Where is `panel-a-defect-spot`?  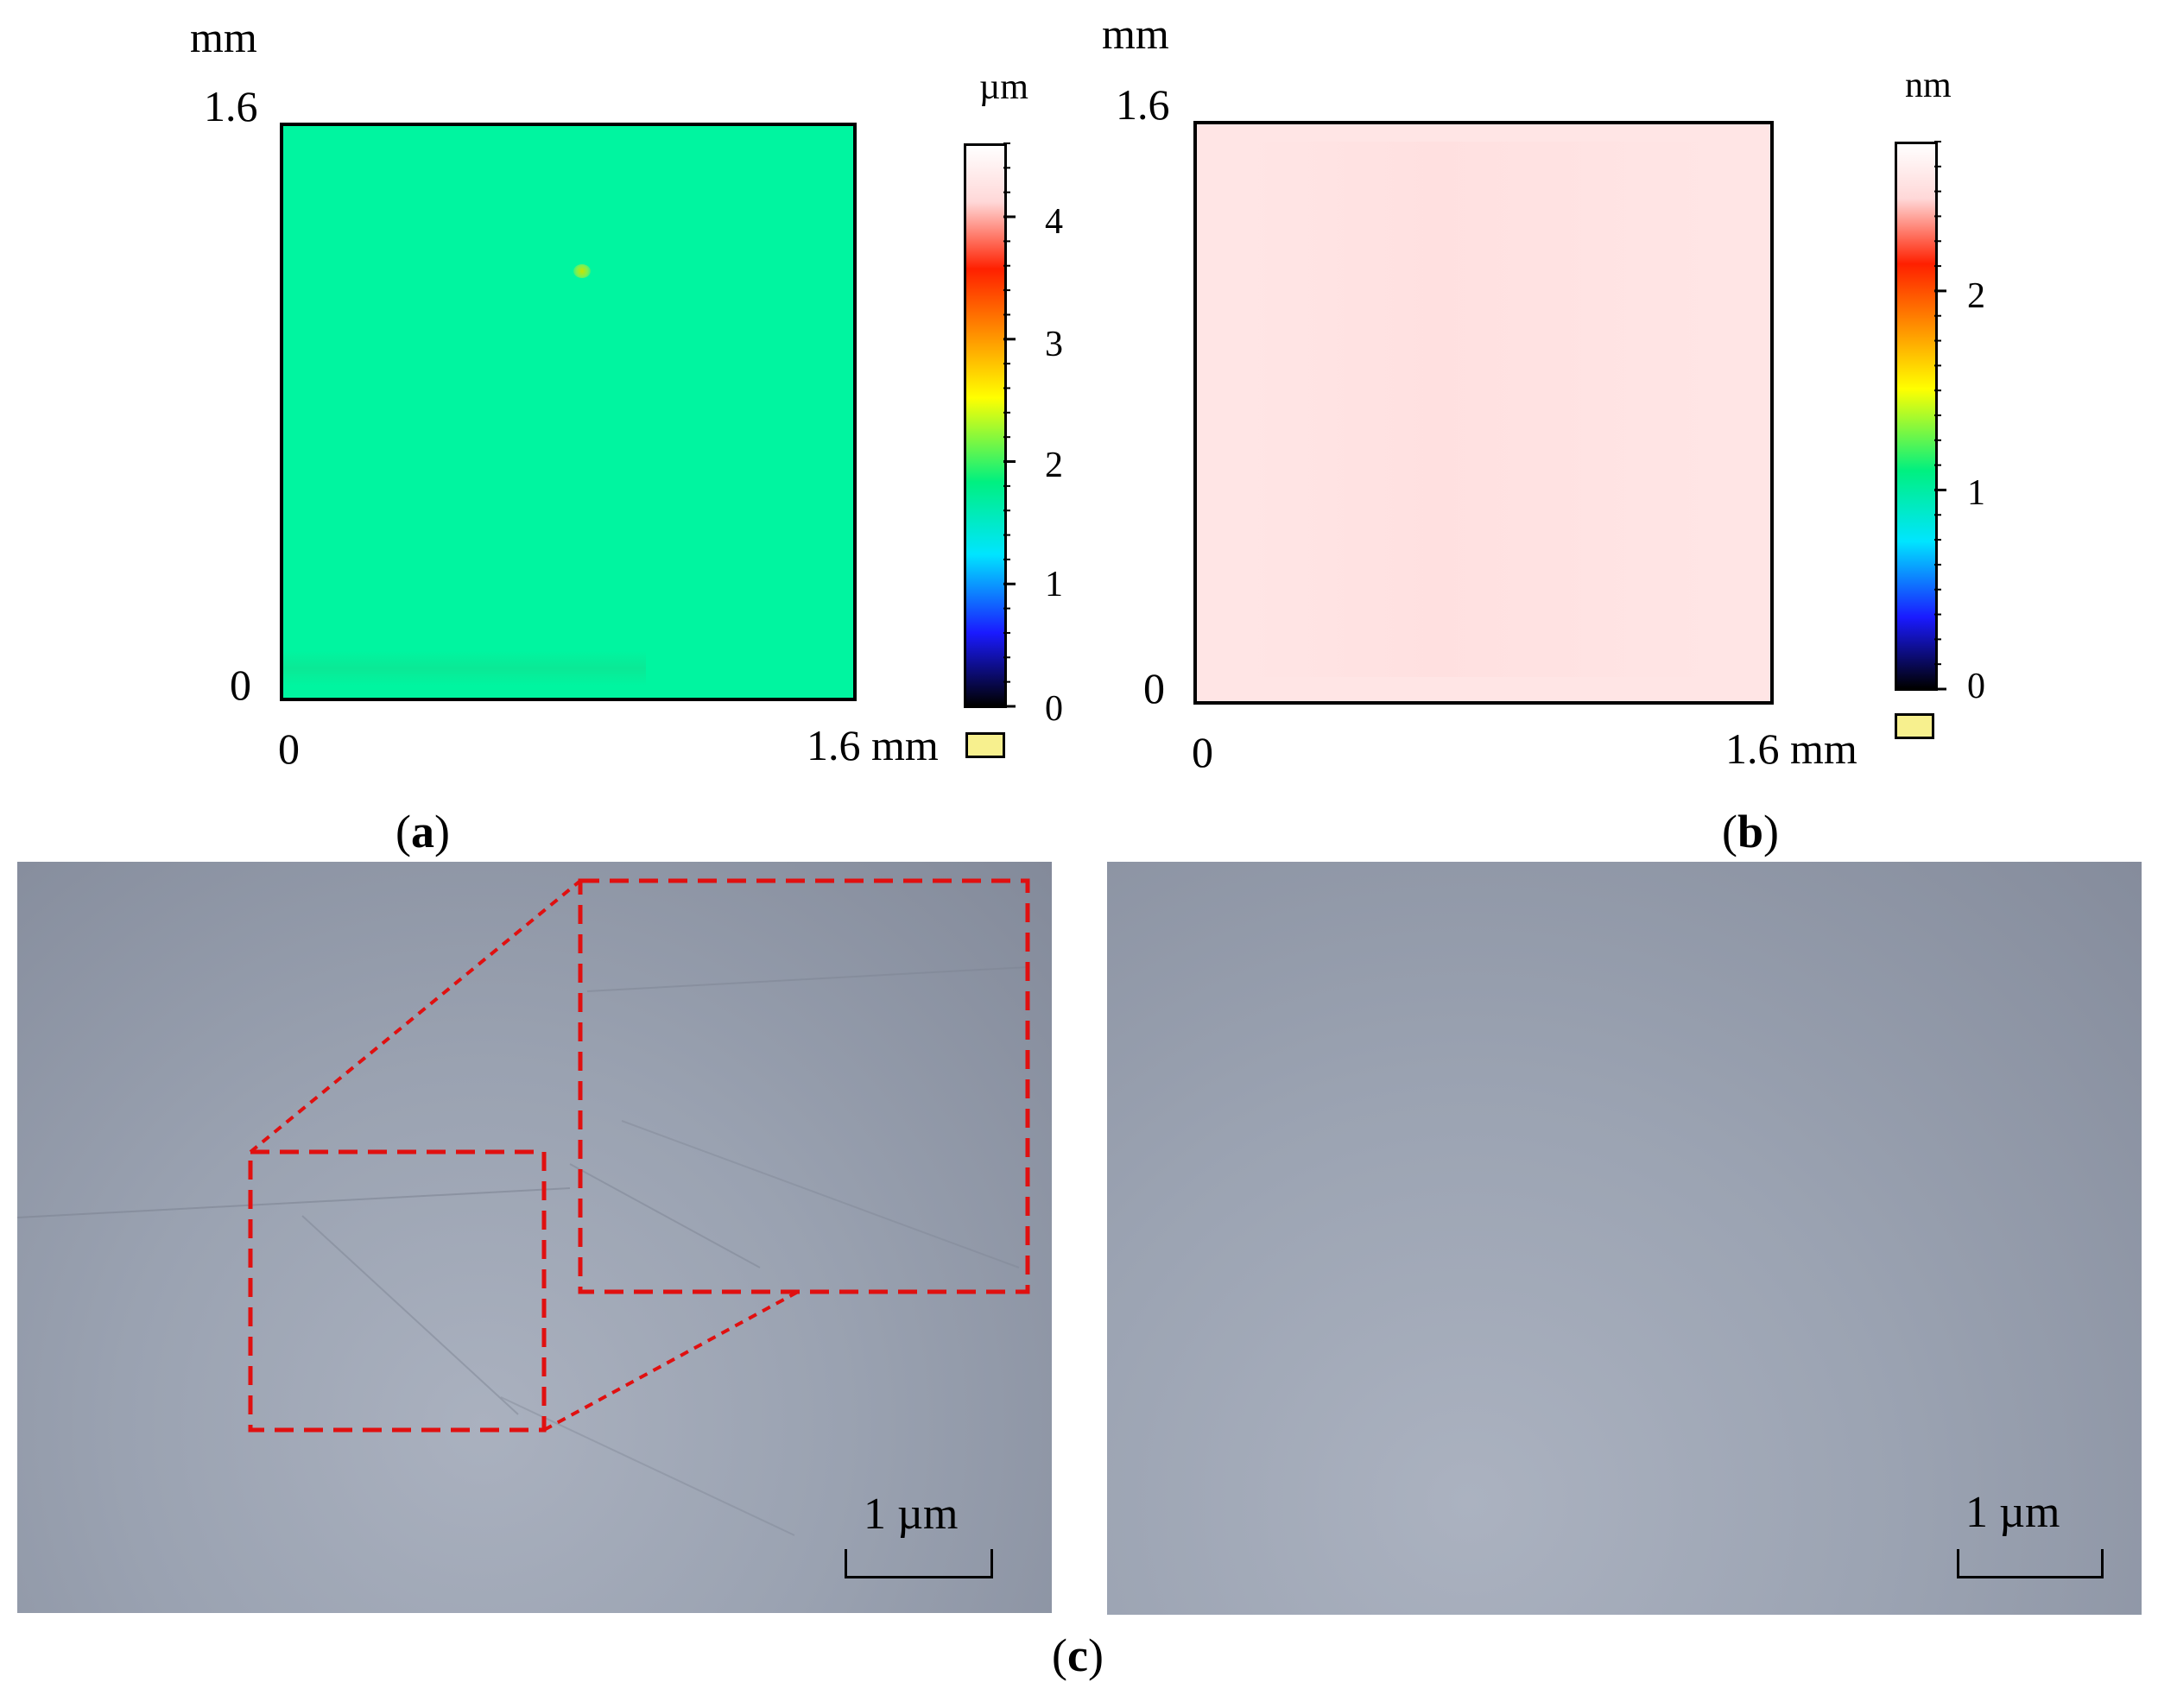
panel-a-defect-spot is located at coordinates (582, 271).